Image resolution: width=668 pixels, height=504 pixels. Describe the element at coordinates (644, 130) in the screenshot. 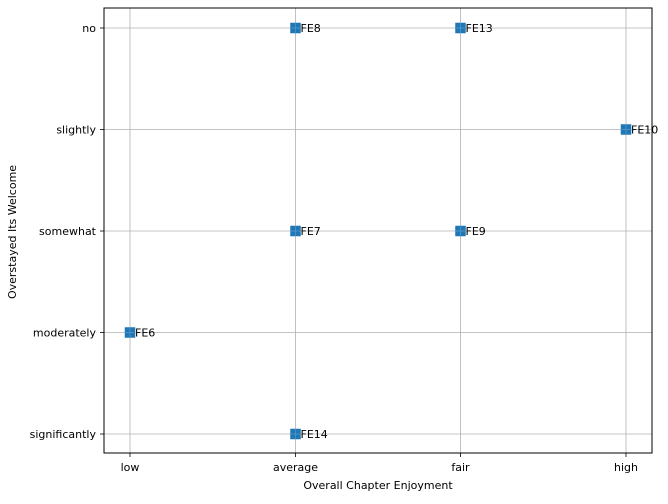

I see `data-point-label: FE10` at that location.